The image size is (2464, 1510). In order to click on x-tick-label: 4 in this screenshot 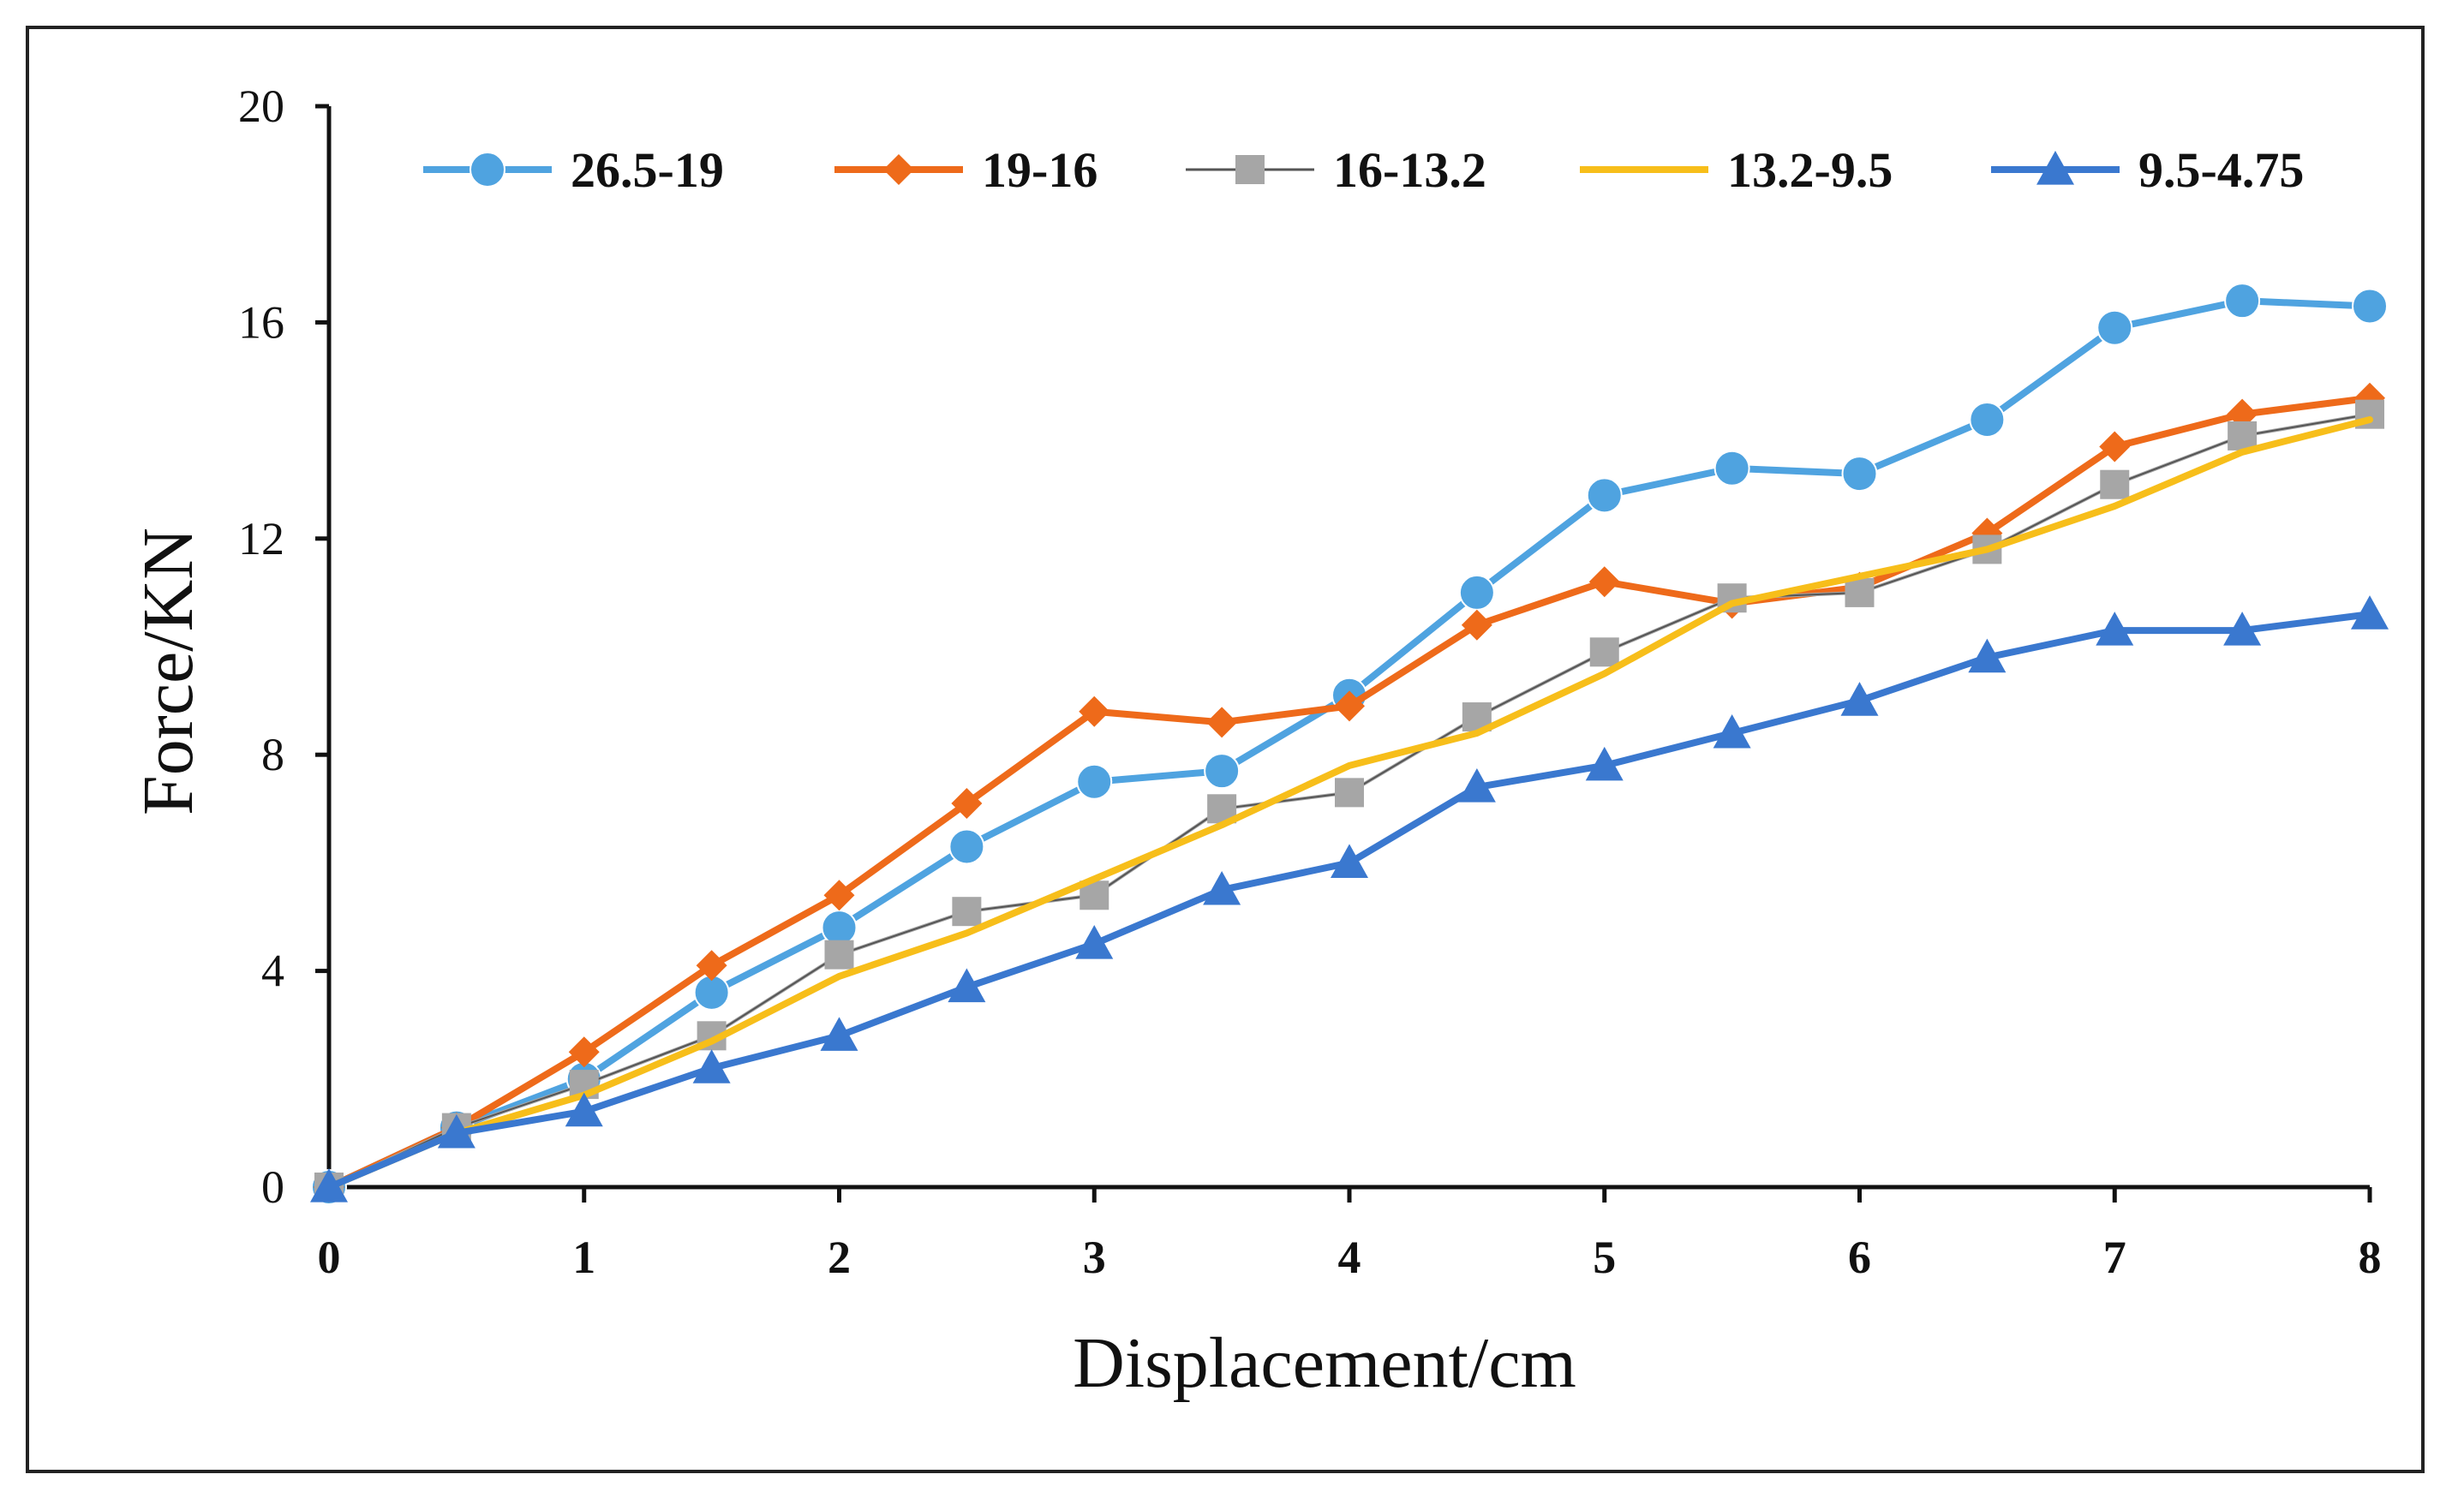, I will do `click(1349, 1258)`.